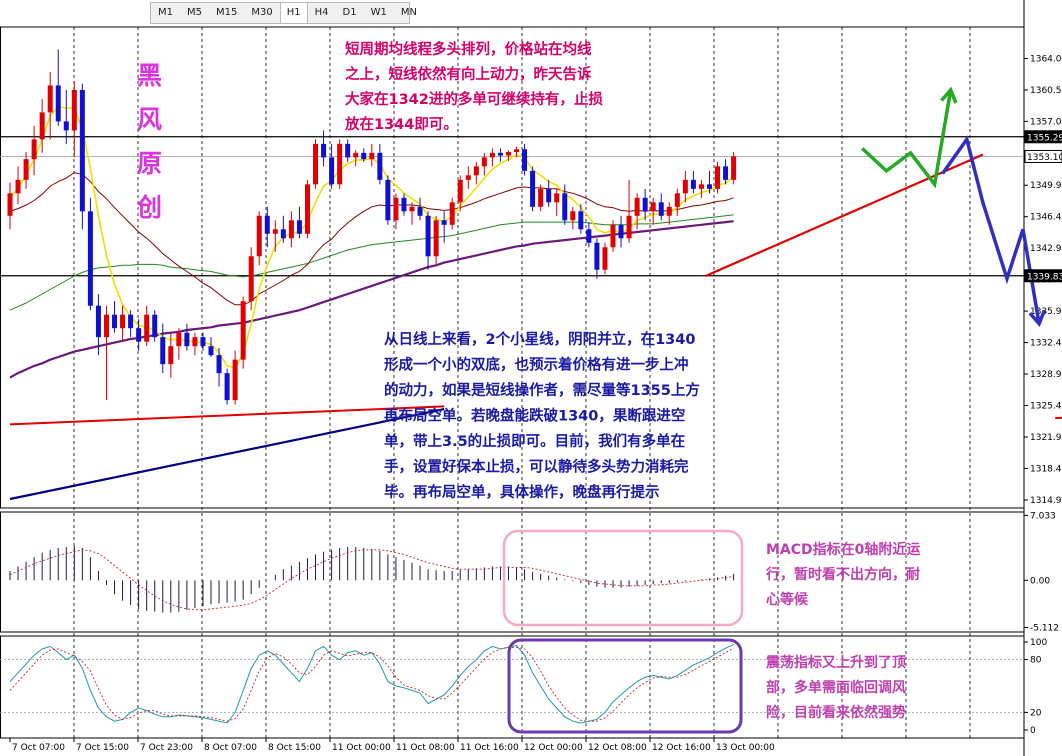 This screenshot has width=1062, height=756. Describe the element at coordinates (227, 12) in the screenshot. I see `timeframe-m15: M15` at that location.